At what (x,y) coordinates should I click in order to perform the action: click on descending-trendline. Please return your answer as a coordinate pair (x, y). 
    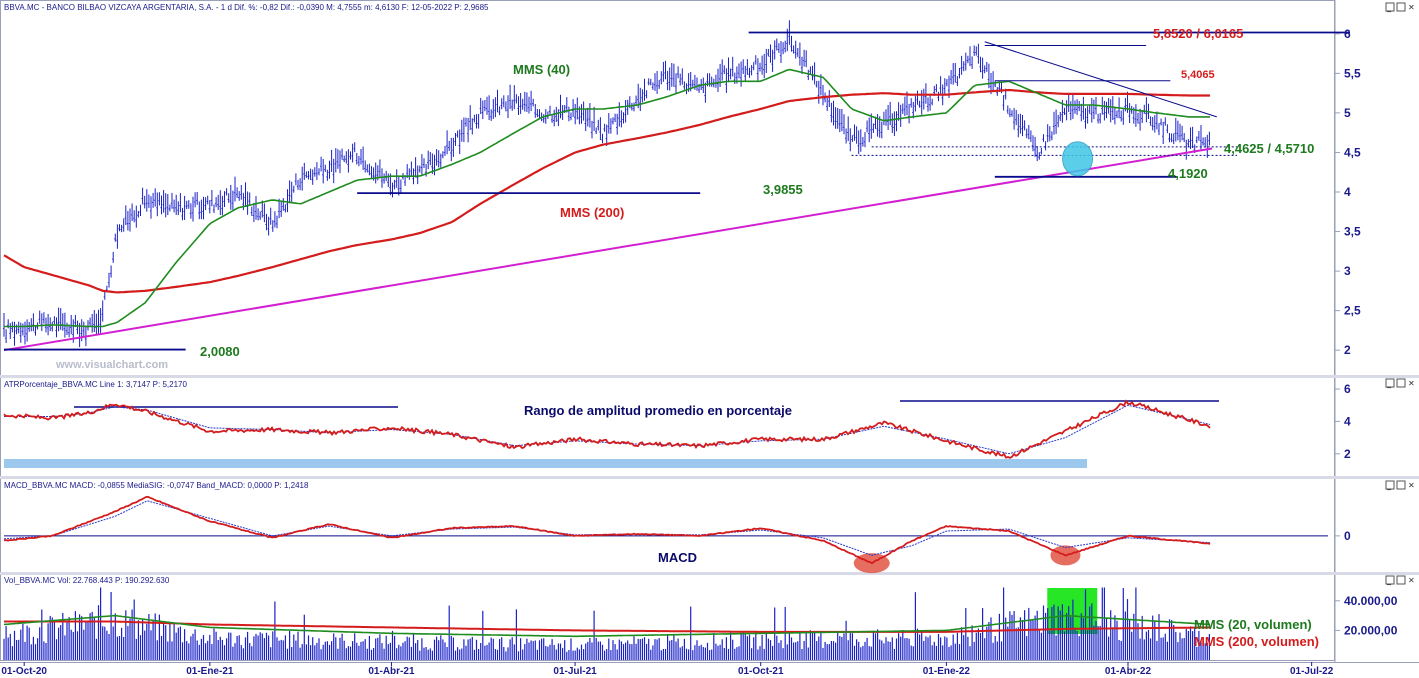
    Looking at the image, I should click on (1100, 79).